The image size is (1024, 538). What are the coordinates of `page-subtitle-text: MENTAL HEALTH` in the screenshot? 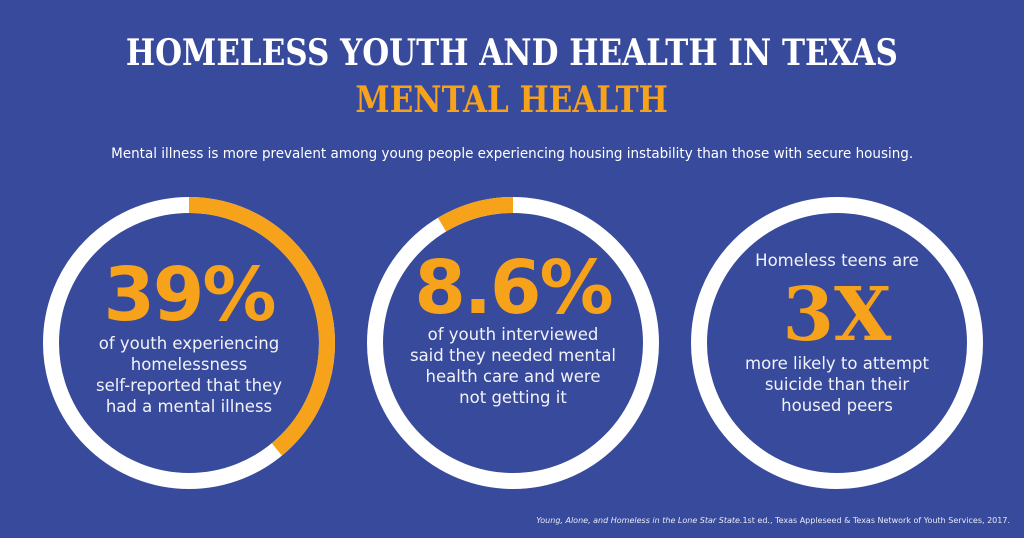 It's located at (512, 100).